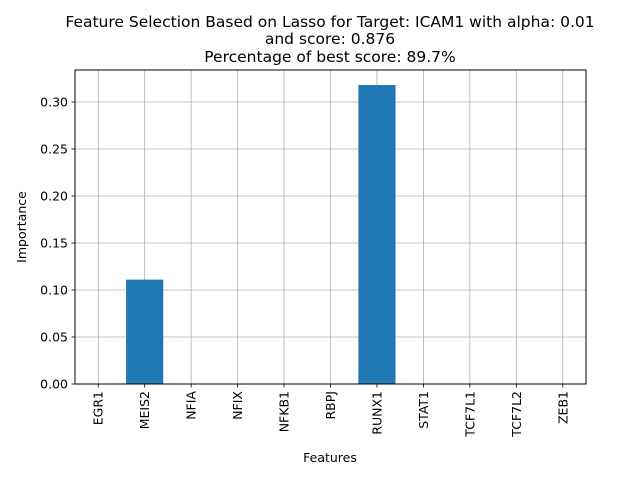 The width and height of the screenshot is (640, 480). What do you see at coordinates (516, 414) in the screenshot?
I see `x-tick-label-tcf7l2: TCF7L2` at bounding box center [516, 414].